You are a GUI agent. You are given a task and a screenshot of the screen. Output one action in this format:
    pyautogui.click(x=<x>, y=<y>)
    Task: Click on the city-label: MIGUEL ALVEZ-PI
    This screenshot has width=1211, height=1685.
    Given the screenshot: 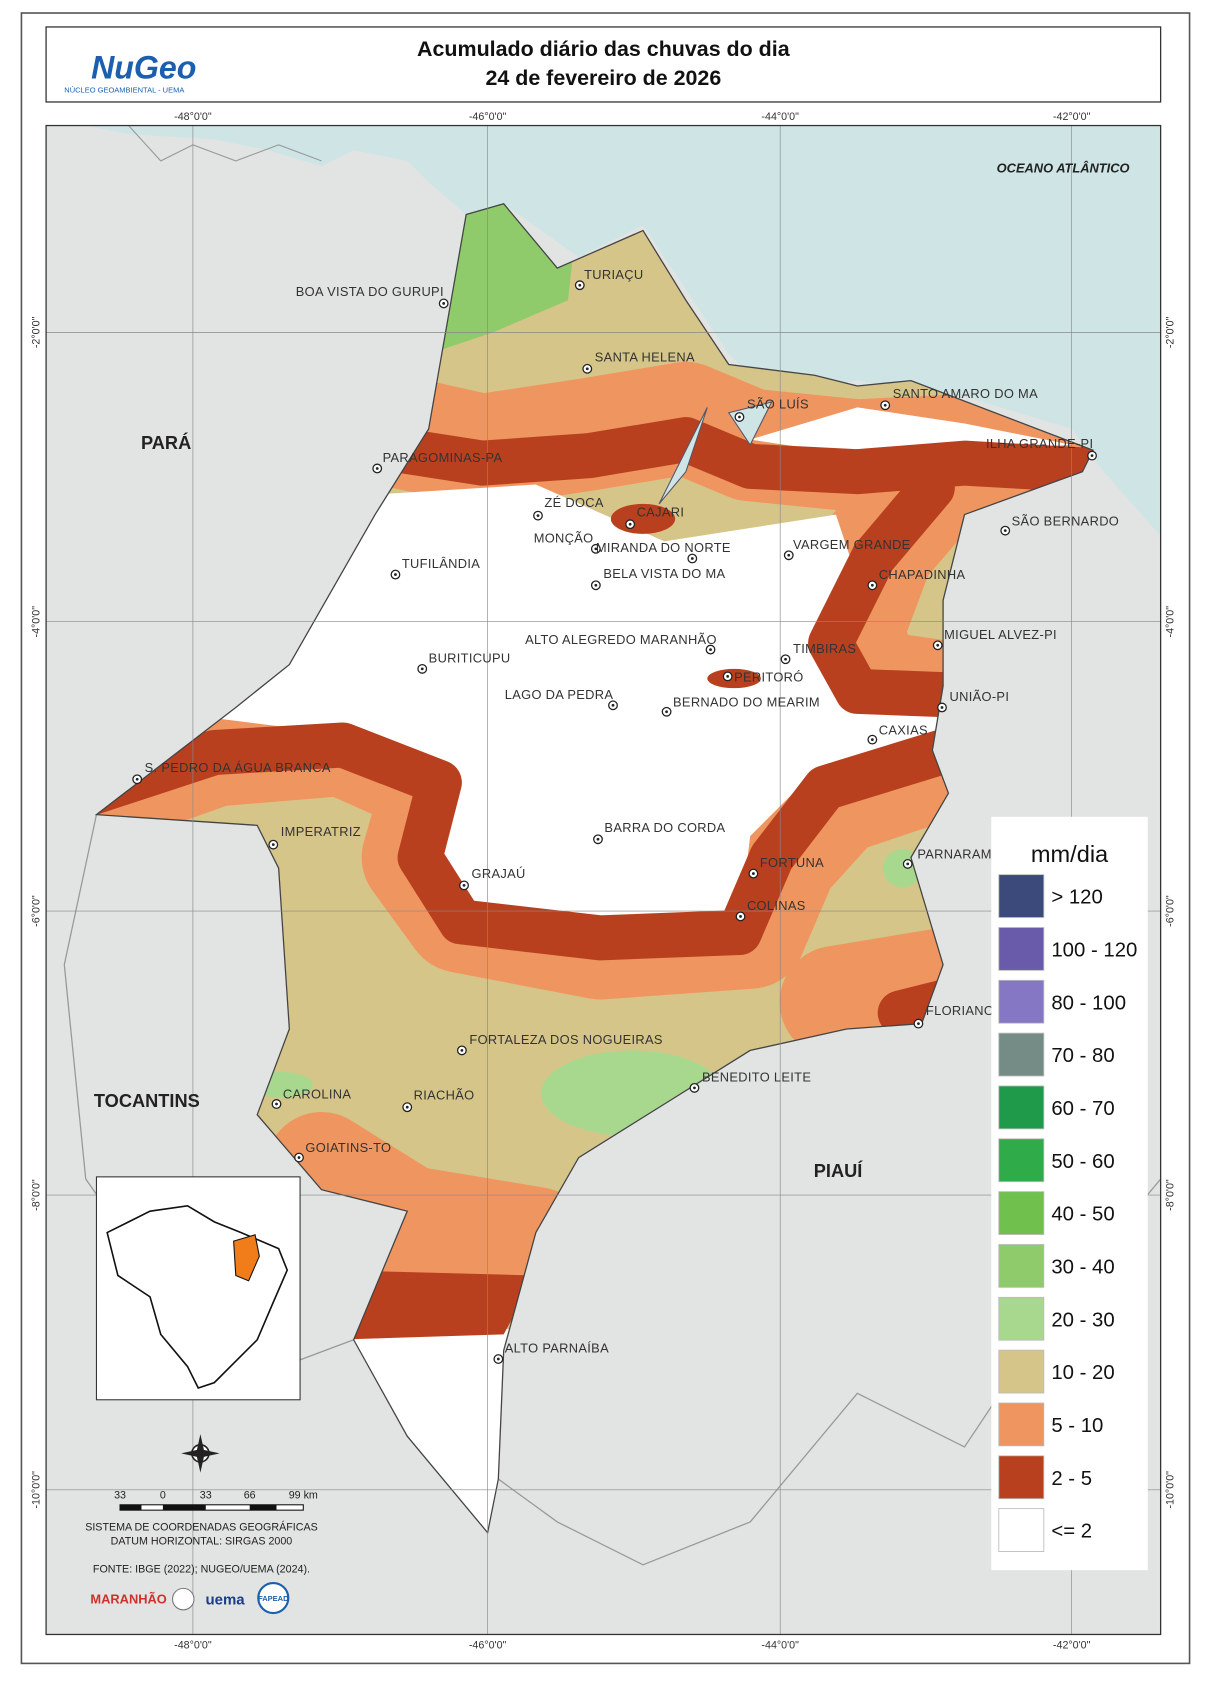 What is the action you would take?
    pyautogui.click(x=1000, y=634)
    